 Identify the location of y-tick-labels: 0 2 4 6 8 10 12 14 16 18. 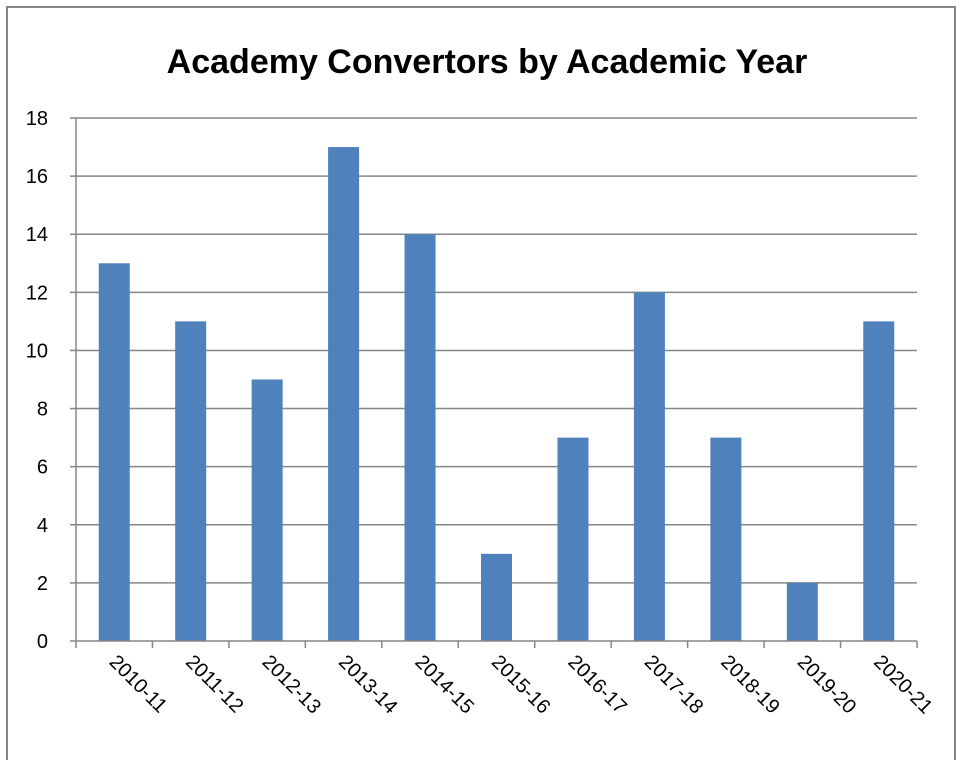
(37, 380).